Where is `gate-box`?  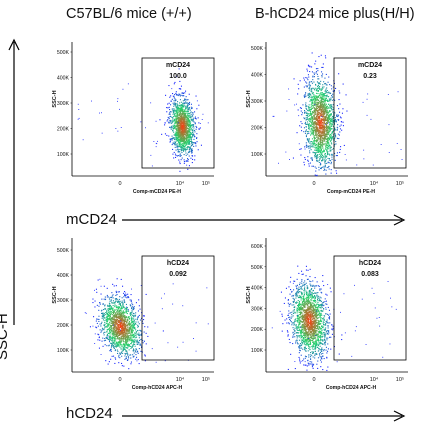
gate-box is located at coordinates (370, 113).